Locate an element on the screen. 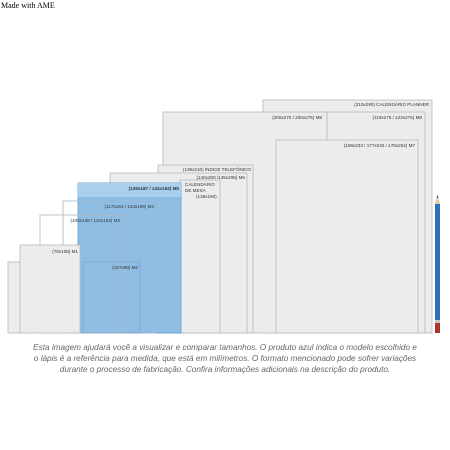  size-label: (140x200 /145x205) M6 is located at coordinates (220, 177).